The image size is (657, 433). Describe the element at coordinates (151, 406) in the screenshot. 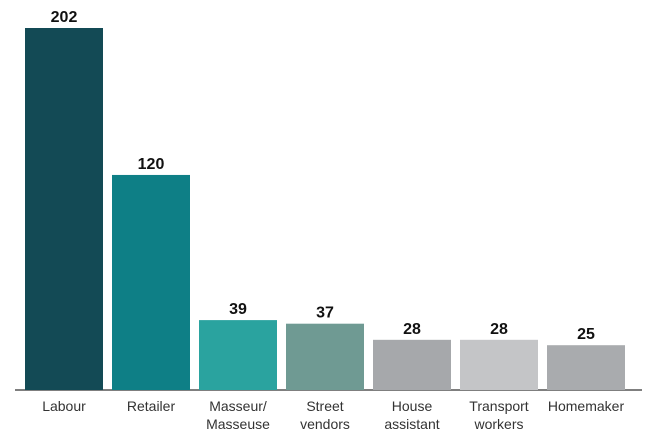

I see `x-tick-label: Retailer` at that location.